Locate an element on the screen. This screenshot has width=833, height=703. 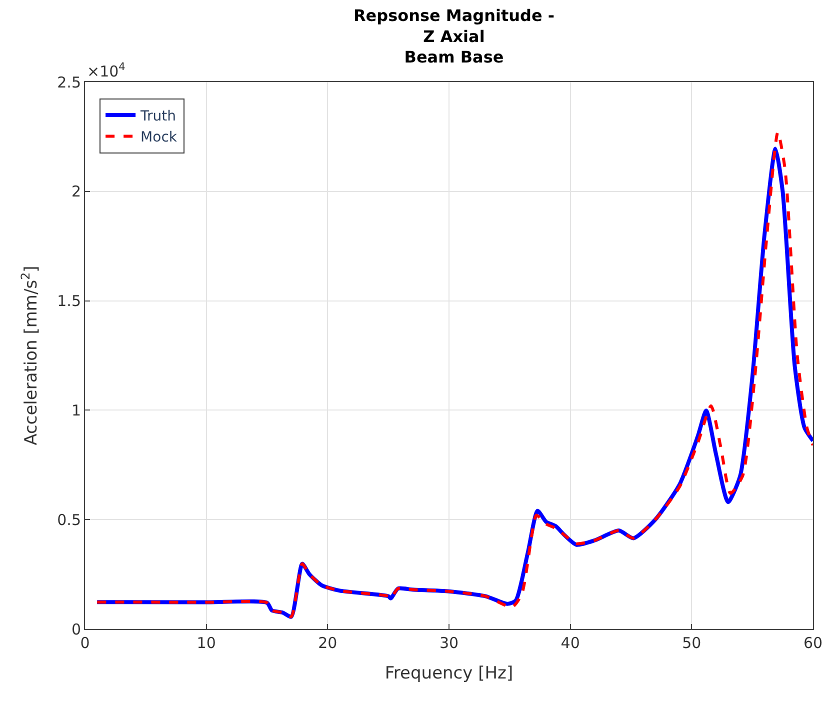
y-tick-label: 1 is located at coordinates (76, 410).